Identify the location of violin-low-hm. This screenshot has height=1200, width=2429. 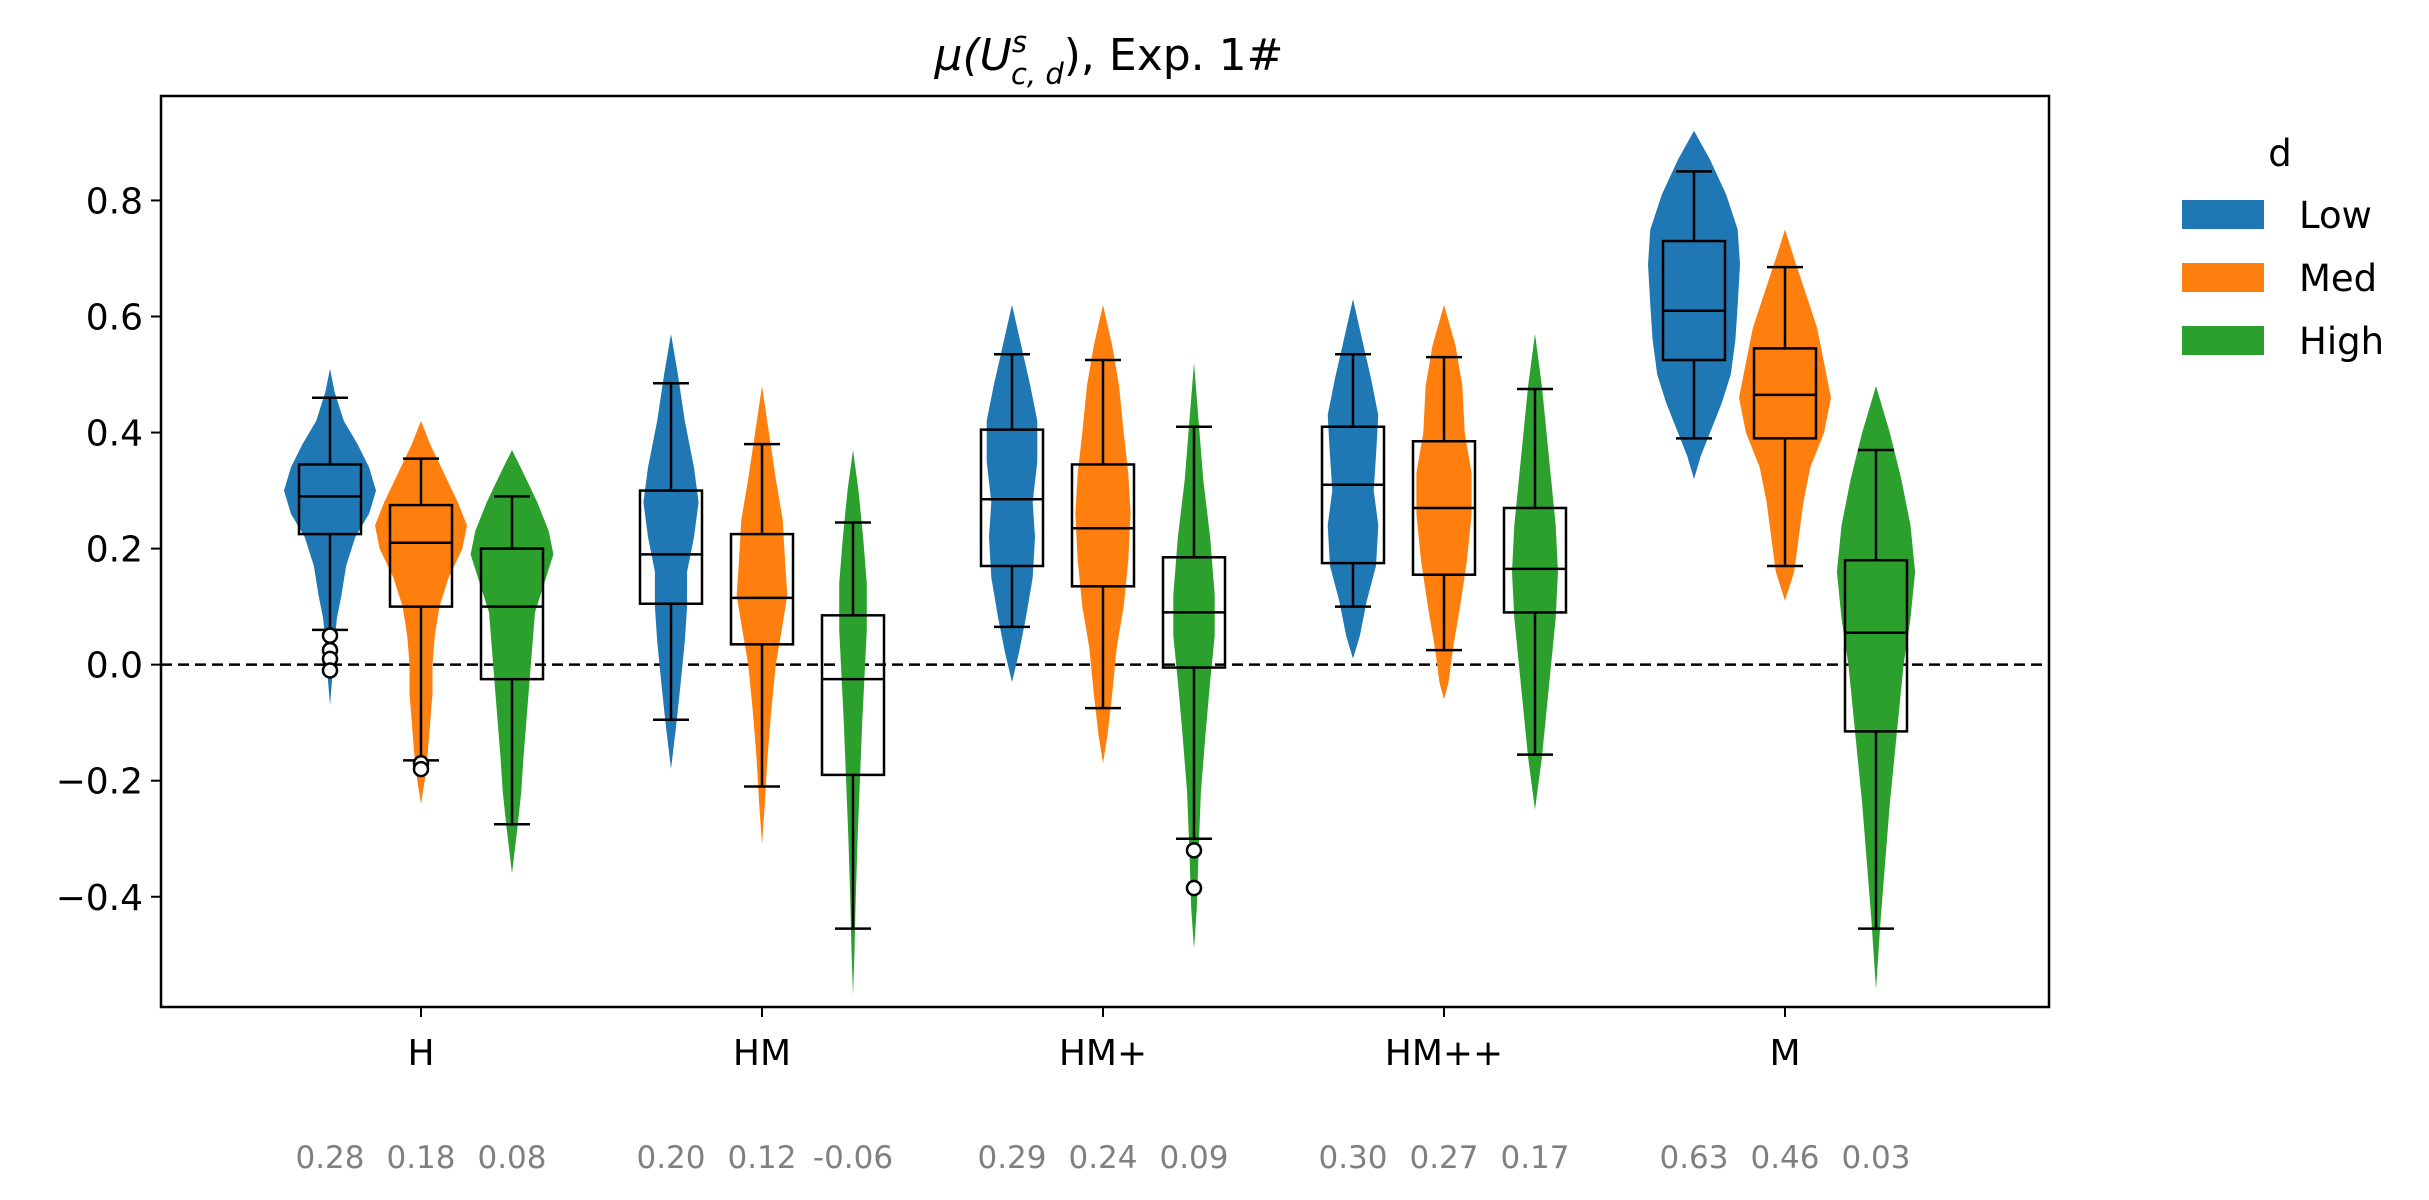
(671, 551).